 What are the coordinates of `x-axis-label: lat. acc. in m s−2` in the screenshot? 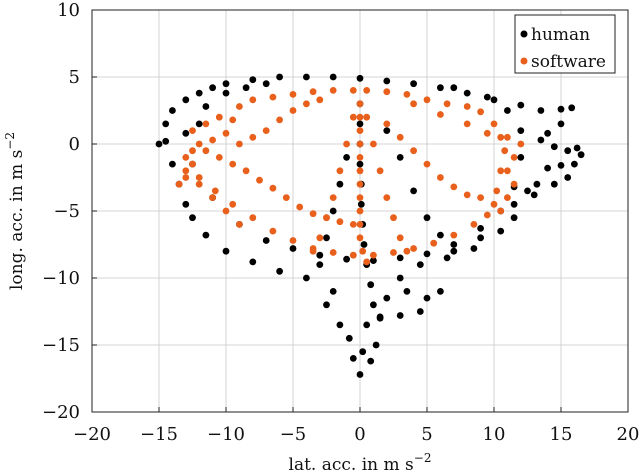 It's located at (360, 463).